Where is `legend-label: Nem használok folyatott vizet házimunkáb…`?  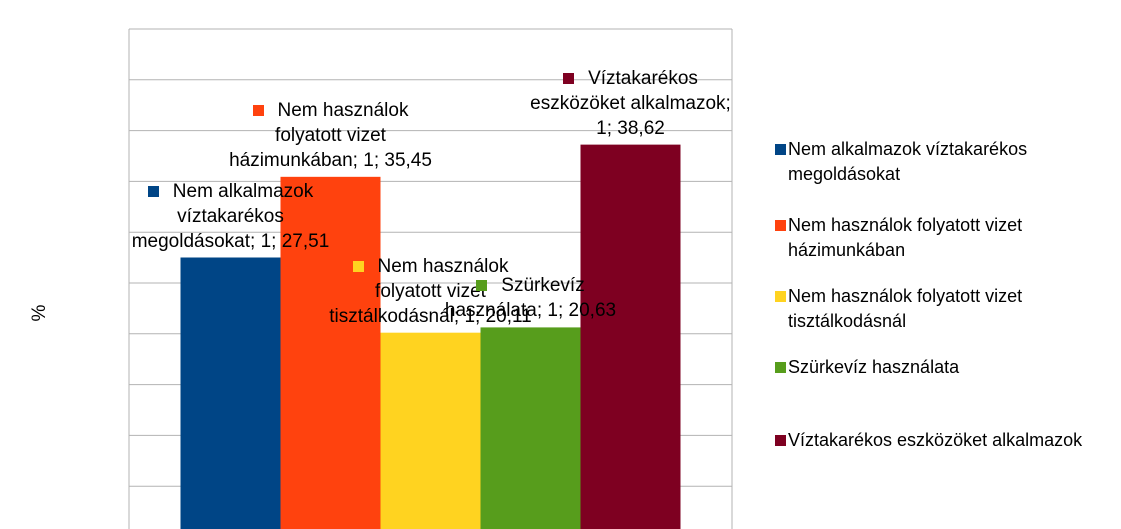 legend-label: Nem használok folyatott vizet házimunkáb… is located at coordinates (905, 237).